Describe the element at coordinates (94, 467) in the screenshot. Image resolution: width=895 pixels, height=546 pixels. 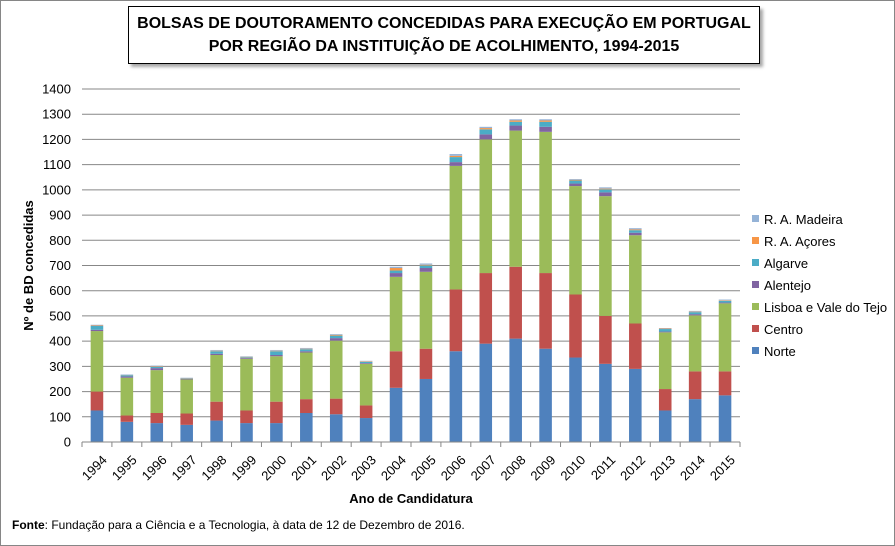
I see `x-tick-label: 1994` at that location.